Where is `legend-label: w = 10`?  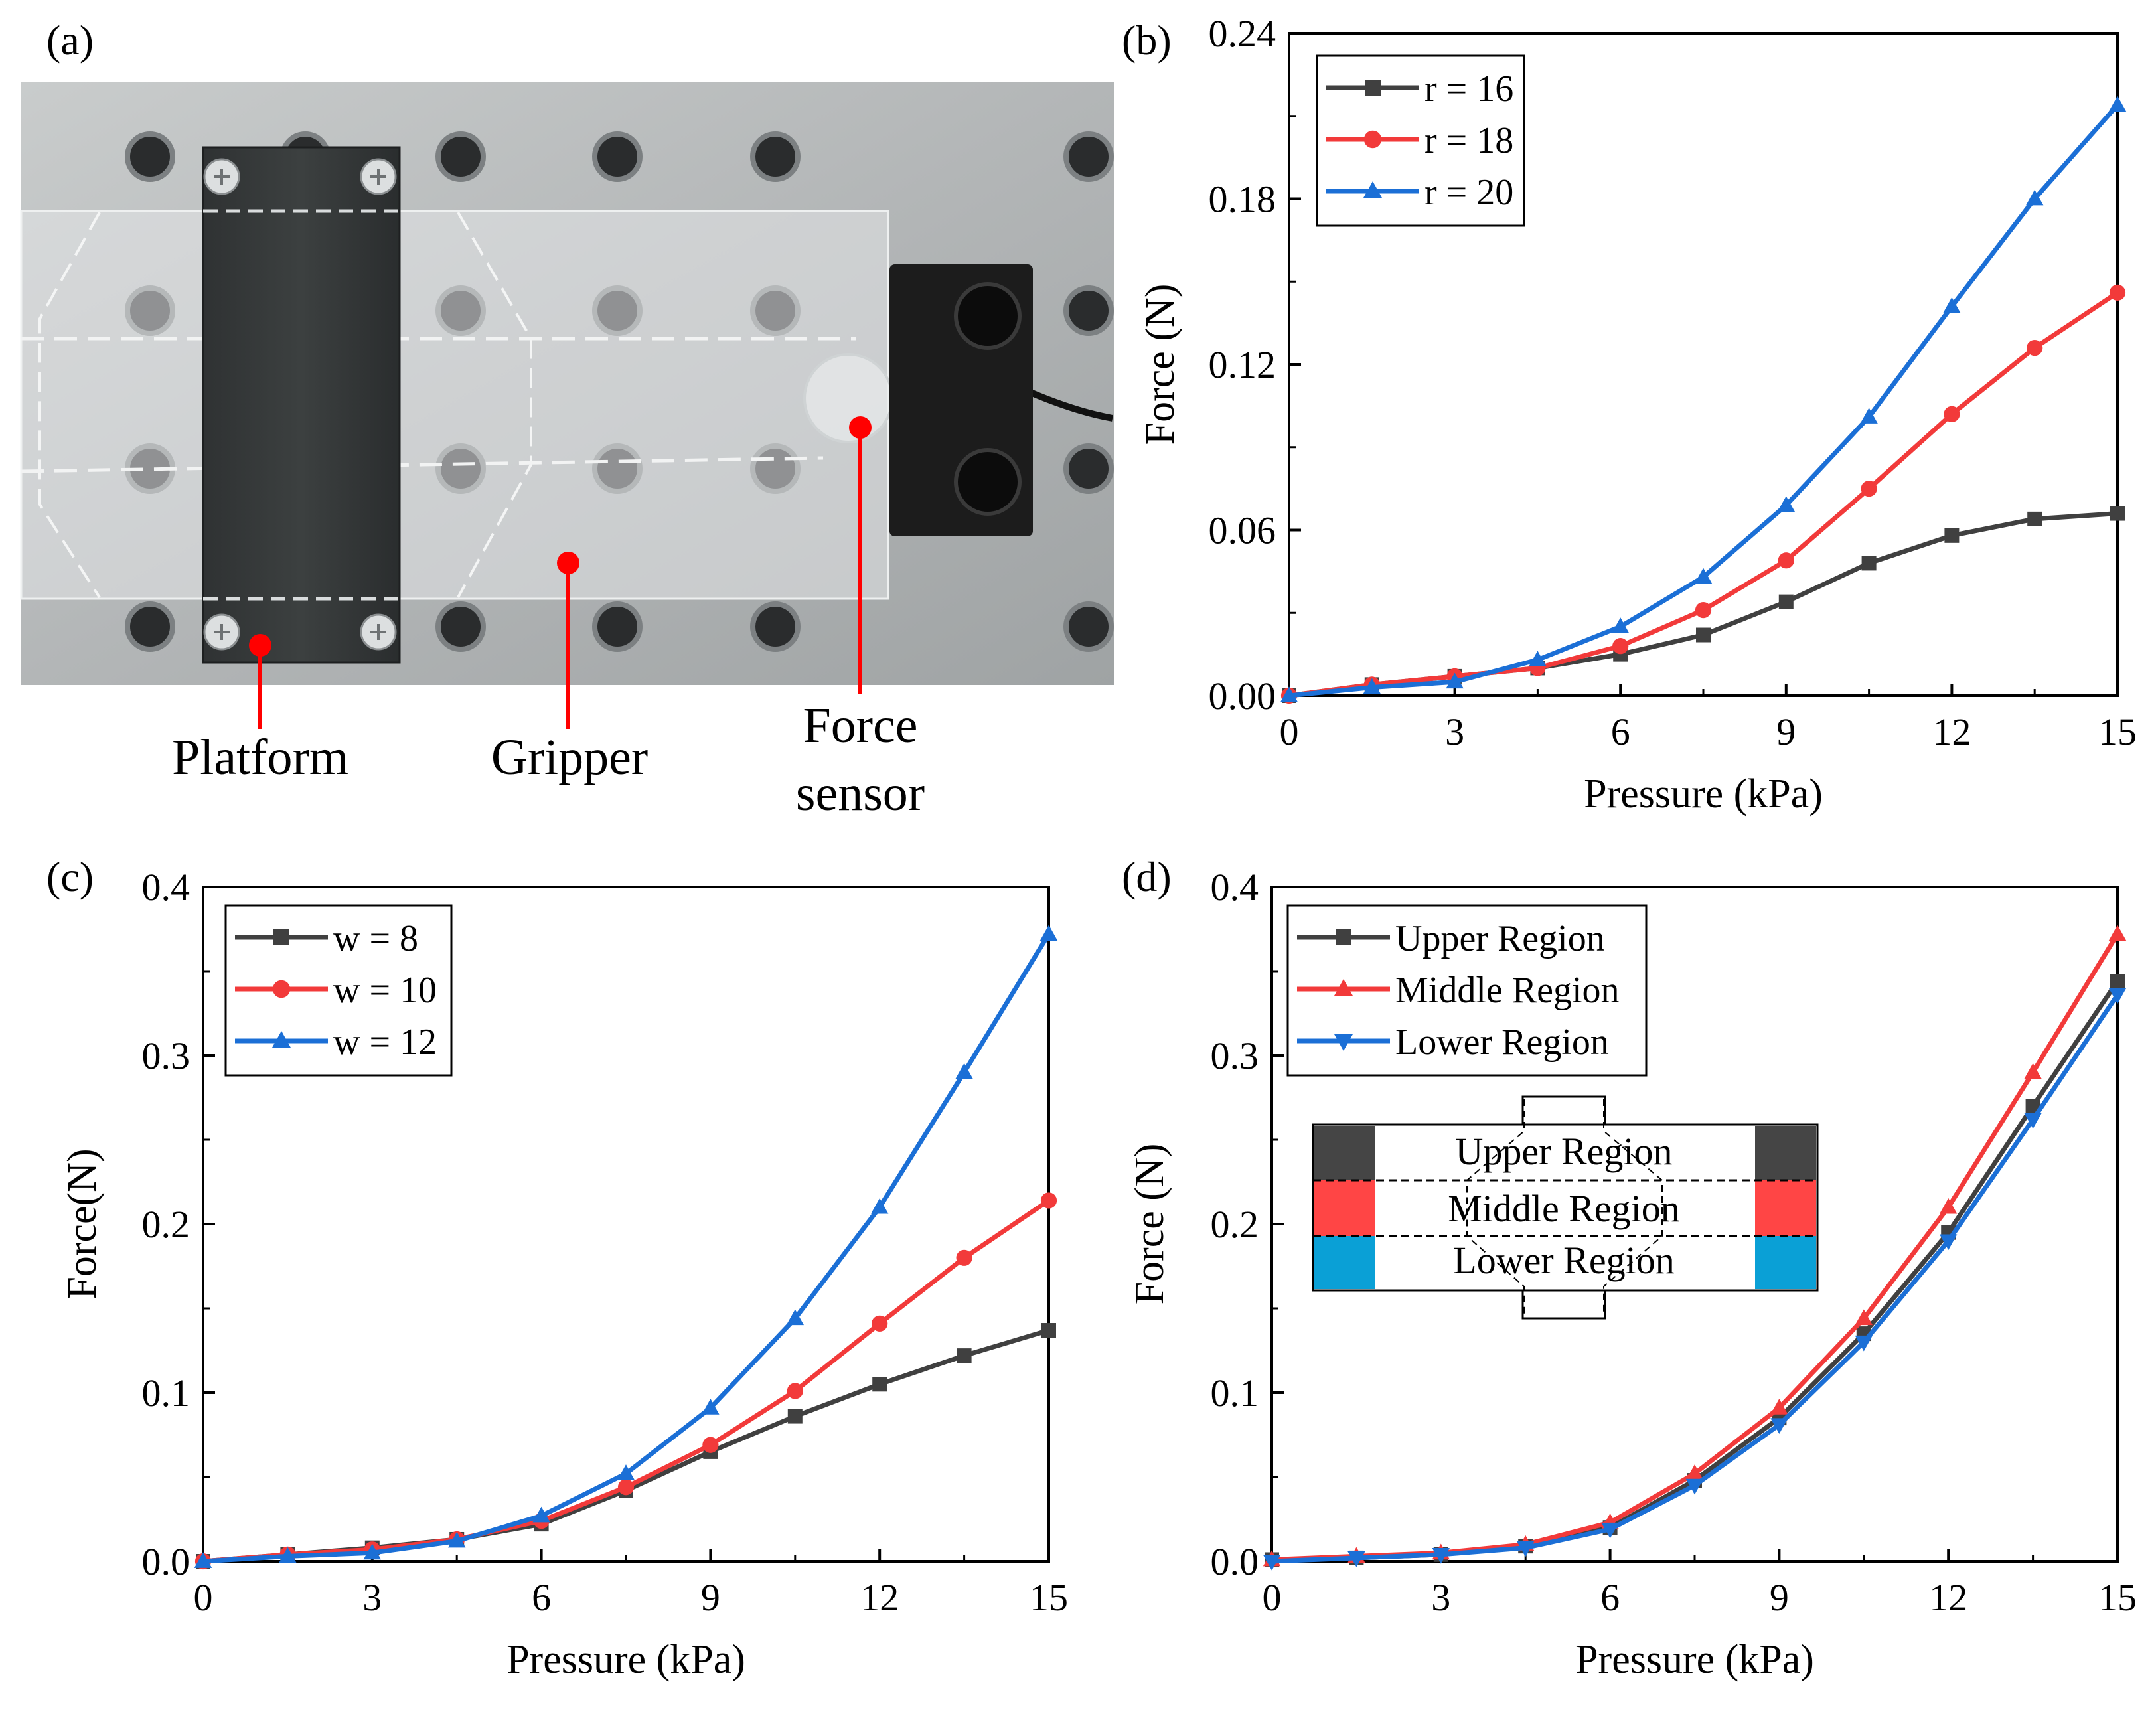
legend-label: w = 10 is located at coordinates (385, 990).